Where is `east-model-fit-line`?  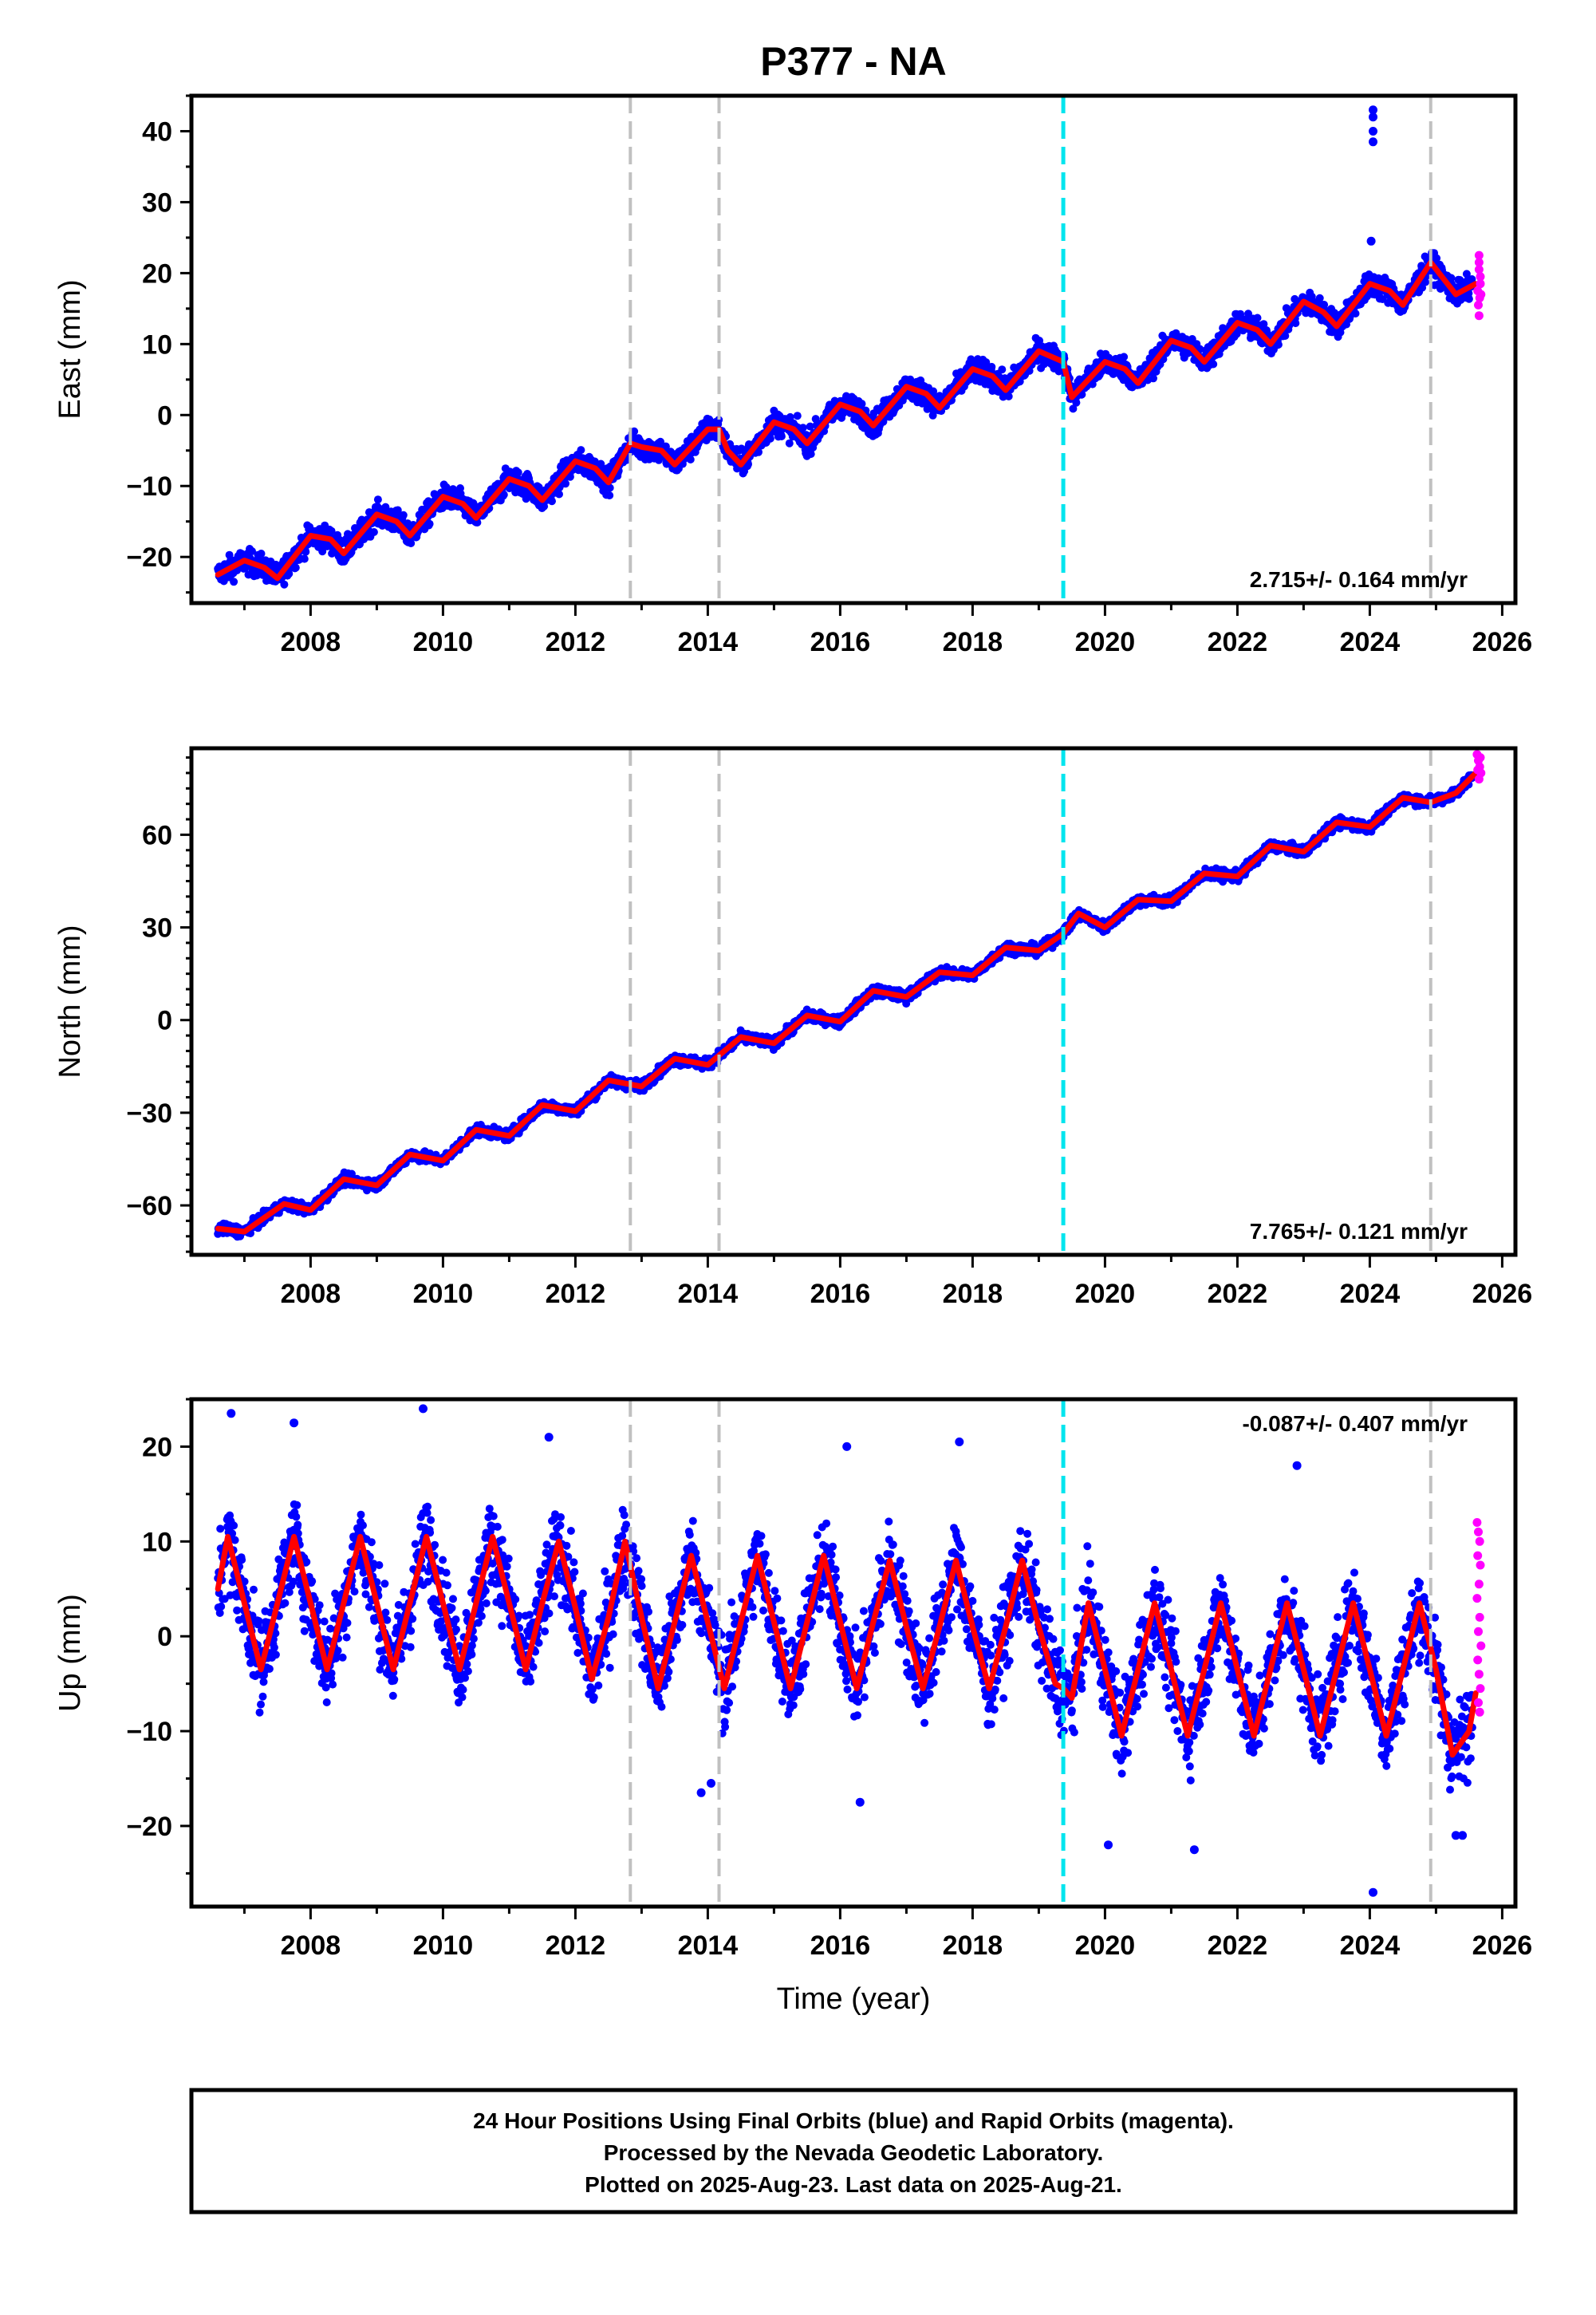 east-model-fit-line is located at coordinates (847, 420).